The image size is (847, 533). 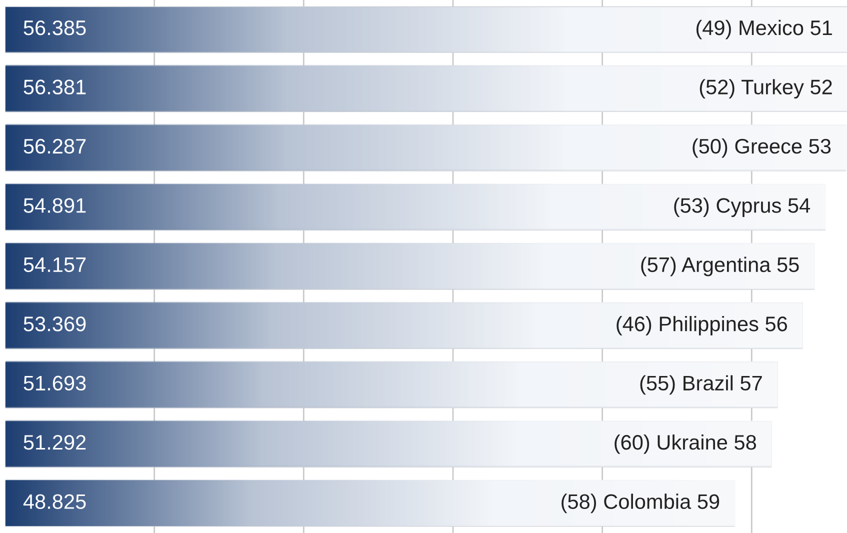 What do you see at coordinates (702, 326) in the screenshot?
I see `y-tick-label: (46) Philippines 56` at bounding box center [702, 326].